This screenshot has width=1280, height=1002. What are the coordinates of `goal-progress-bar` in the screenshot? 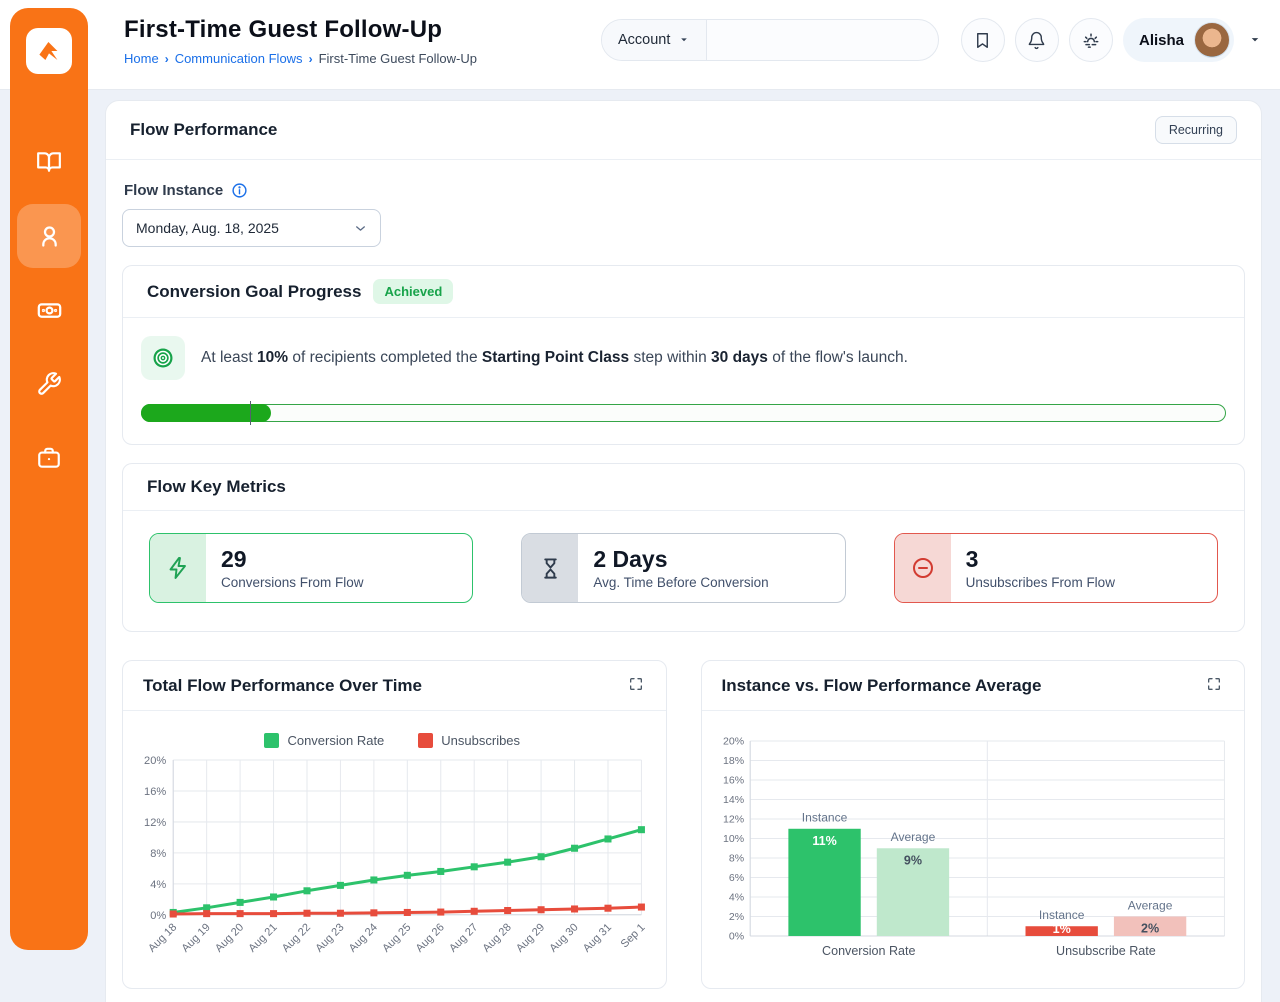 It's located at (683, 413).